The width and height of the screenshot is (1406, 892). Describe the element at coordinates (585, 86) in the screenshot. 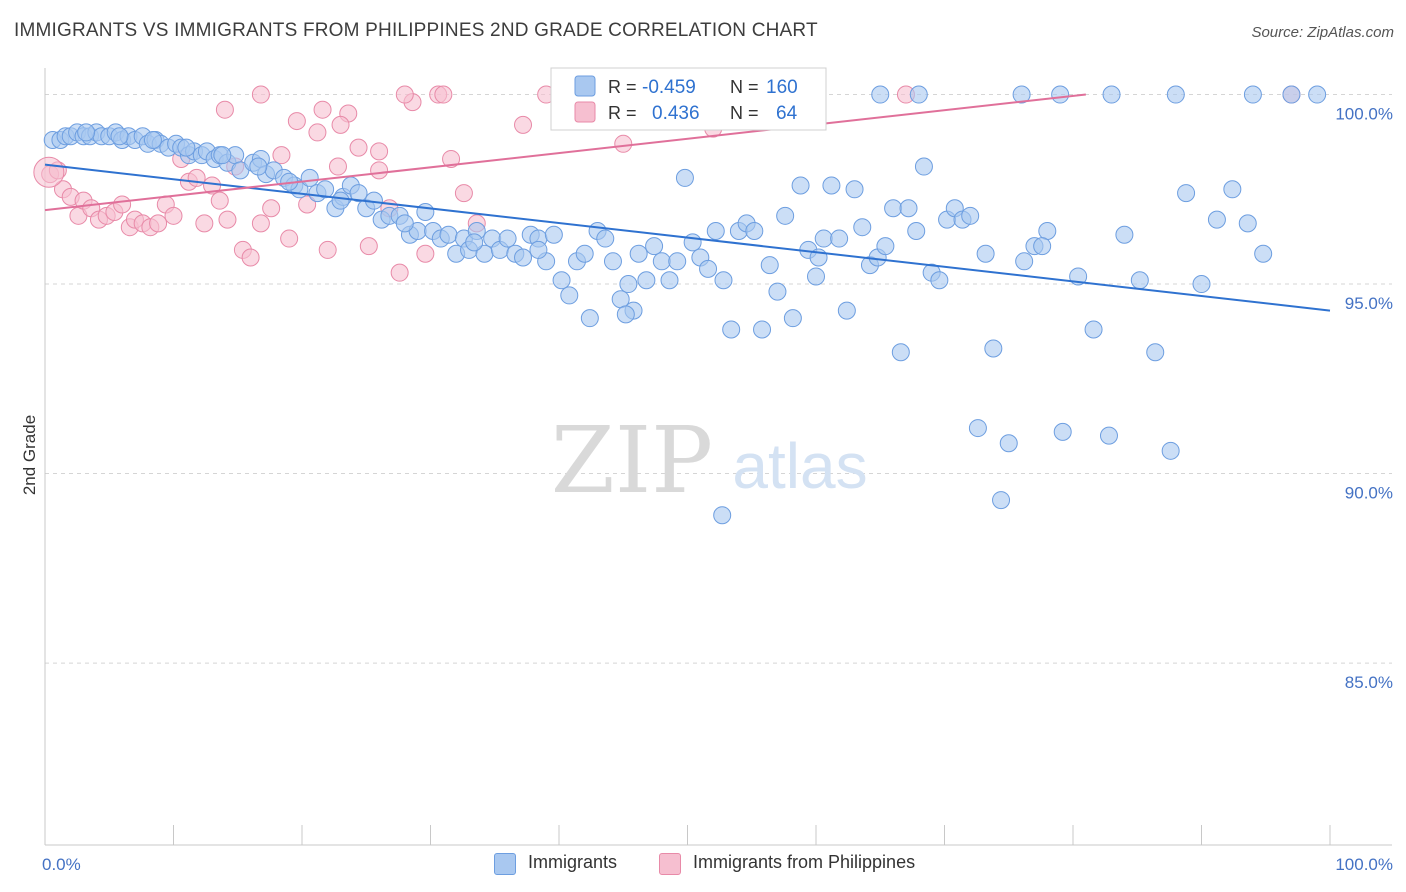

I see `stats-legend-swatch-blue` at that location.